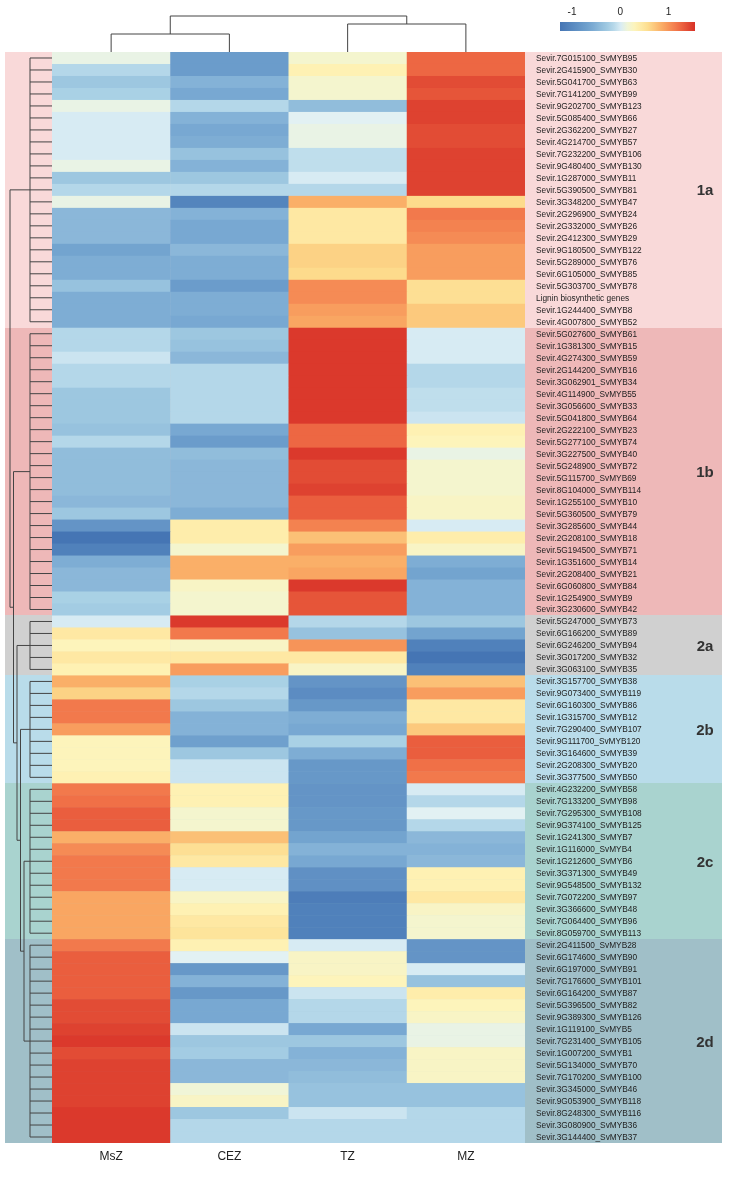 The height and width of the screenshot is (1180, 750). What do you see at coordinates (587, 1005) in the screenshot?
I see `y-tick-label: Sevir.5G396500_SvMYB82` at bounding box center [587, 1005].